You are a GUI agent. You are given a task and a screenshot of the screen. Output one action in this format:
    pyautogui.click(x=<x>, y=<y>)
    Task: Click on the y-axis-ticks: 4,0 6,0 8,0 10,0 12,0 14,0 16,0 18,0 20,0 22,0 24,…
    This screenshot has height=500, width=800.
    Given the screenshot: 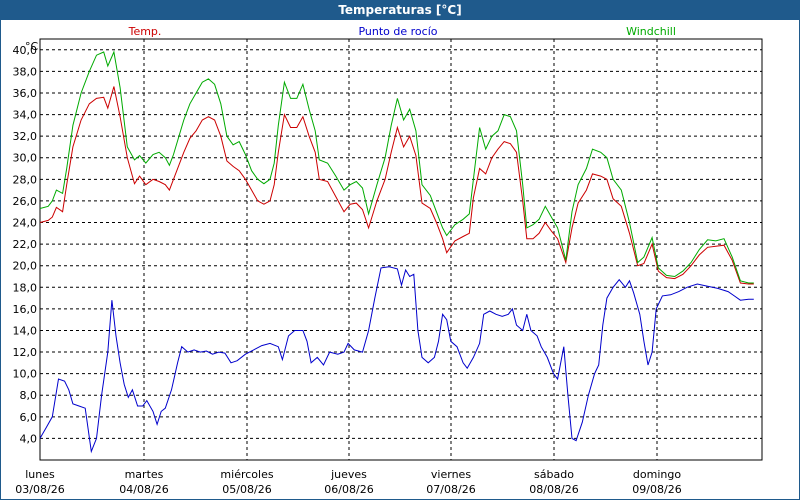 What is the action you would take?
    pyautogui.click(x=25, y=245)
    